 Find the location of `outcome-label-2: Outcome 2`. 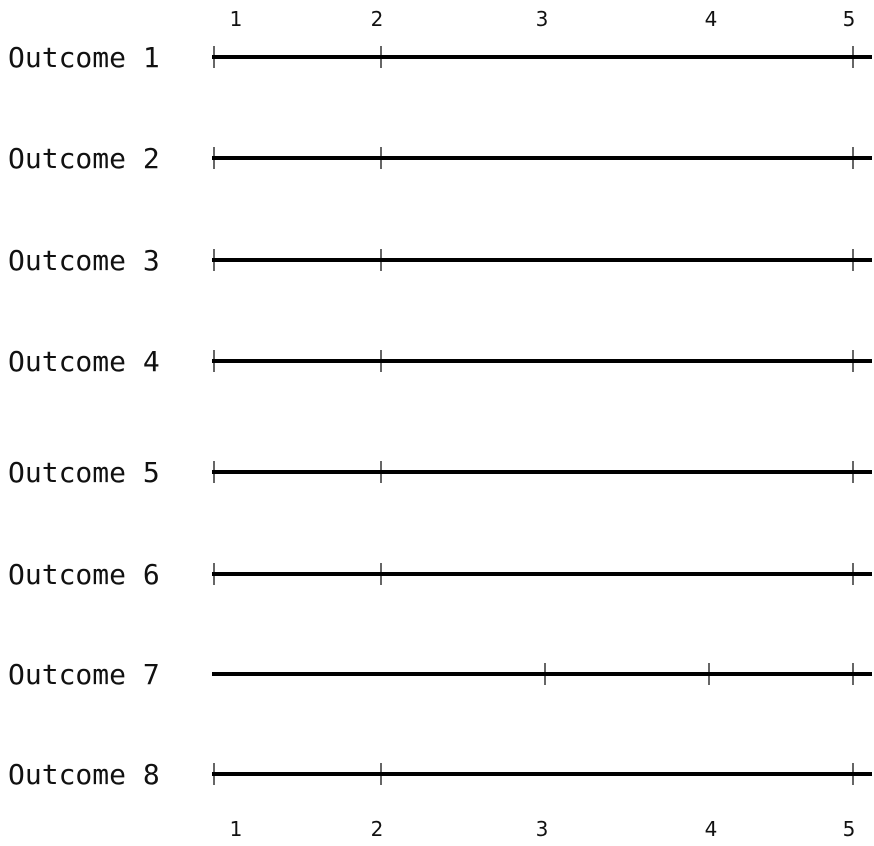

outcome-label-2: Outcome 2 is located at coordinates (84, 158).